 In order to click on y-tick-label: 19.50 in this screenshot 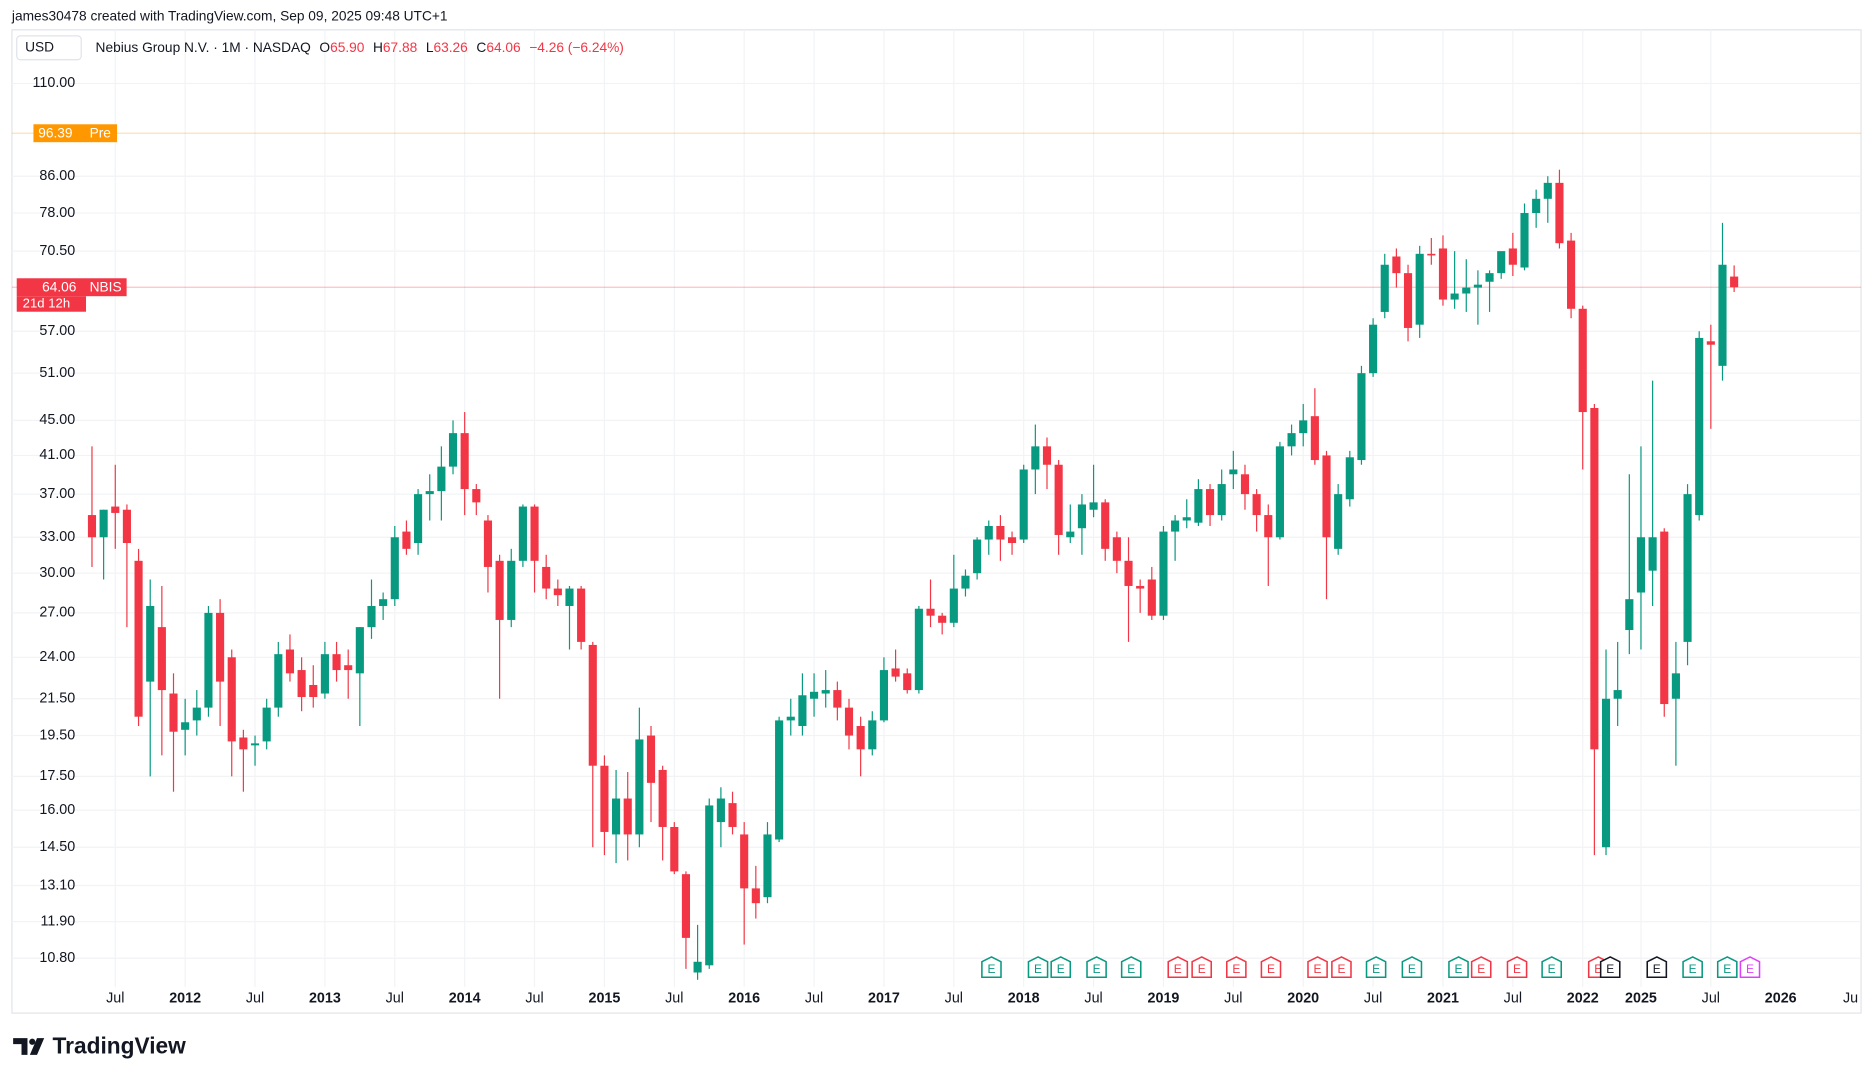, I will do `click(57, 735)`.